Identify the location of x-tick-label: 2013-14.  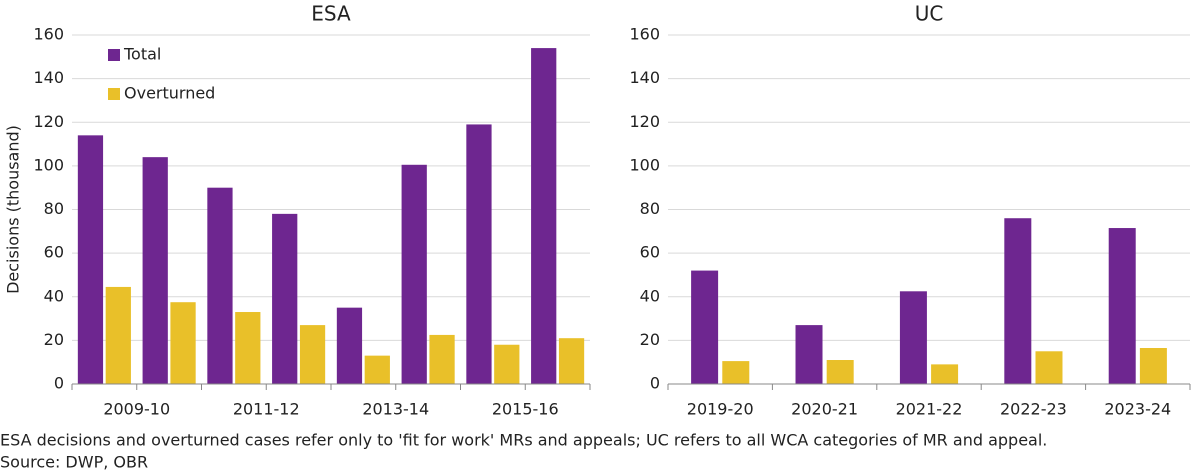
(395, 409).